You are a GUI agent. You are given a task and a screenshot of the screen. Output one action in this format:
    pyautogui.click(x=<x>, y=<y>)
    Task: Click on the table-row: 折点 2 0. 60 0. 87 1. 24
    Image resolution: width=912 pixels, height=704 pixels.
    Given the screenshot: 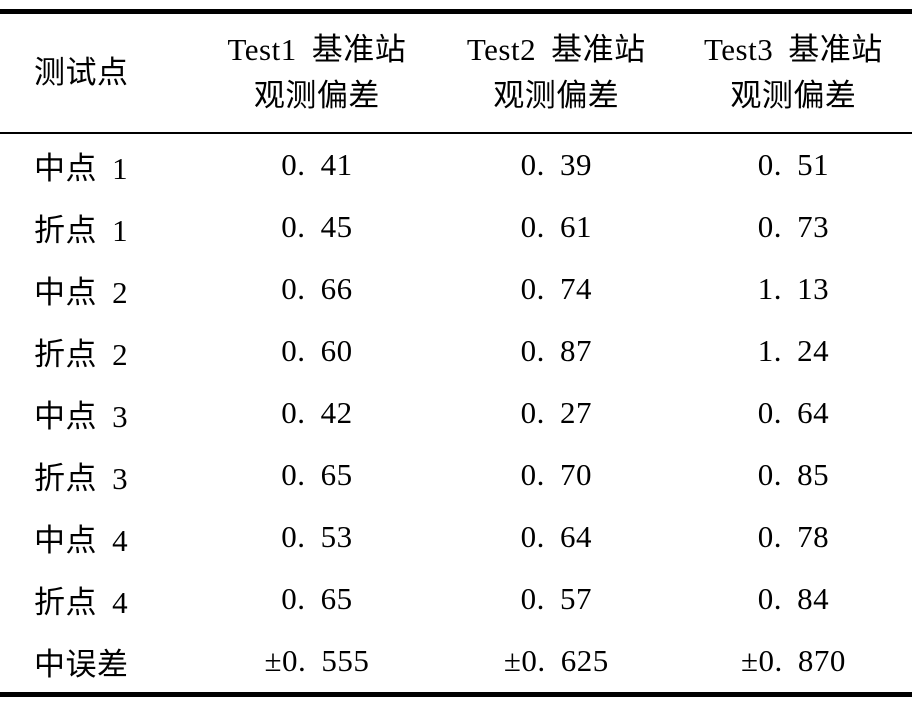 What is the action you would take?
    pyautogui.click(x=456, y=351)
    